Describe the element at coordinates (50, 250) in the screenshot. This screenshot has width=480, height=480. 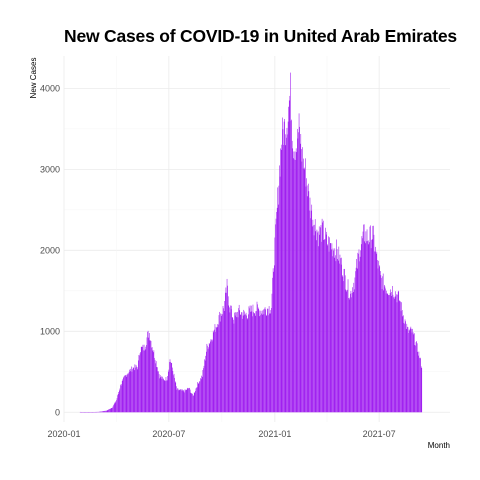
I see `y-tick-labels: 0 1000 2000 3000 4000` at that location.